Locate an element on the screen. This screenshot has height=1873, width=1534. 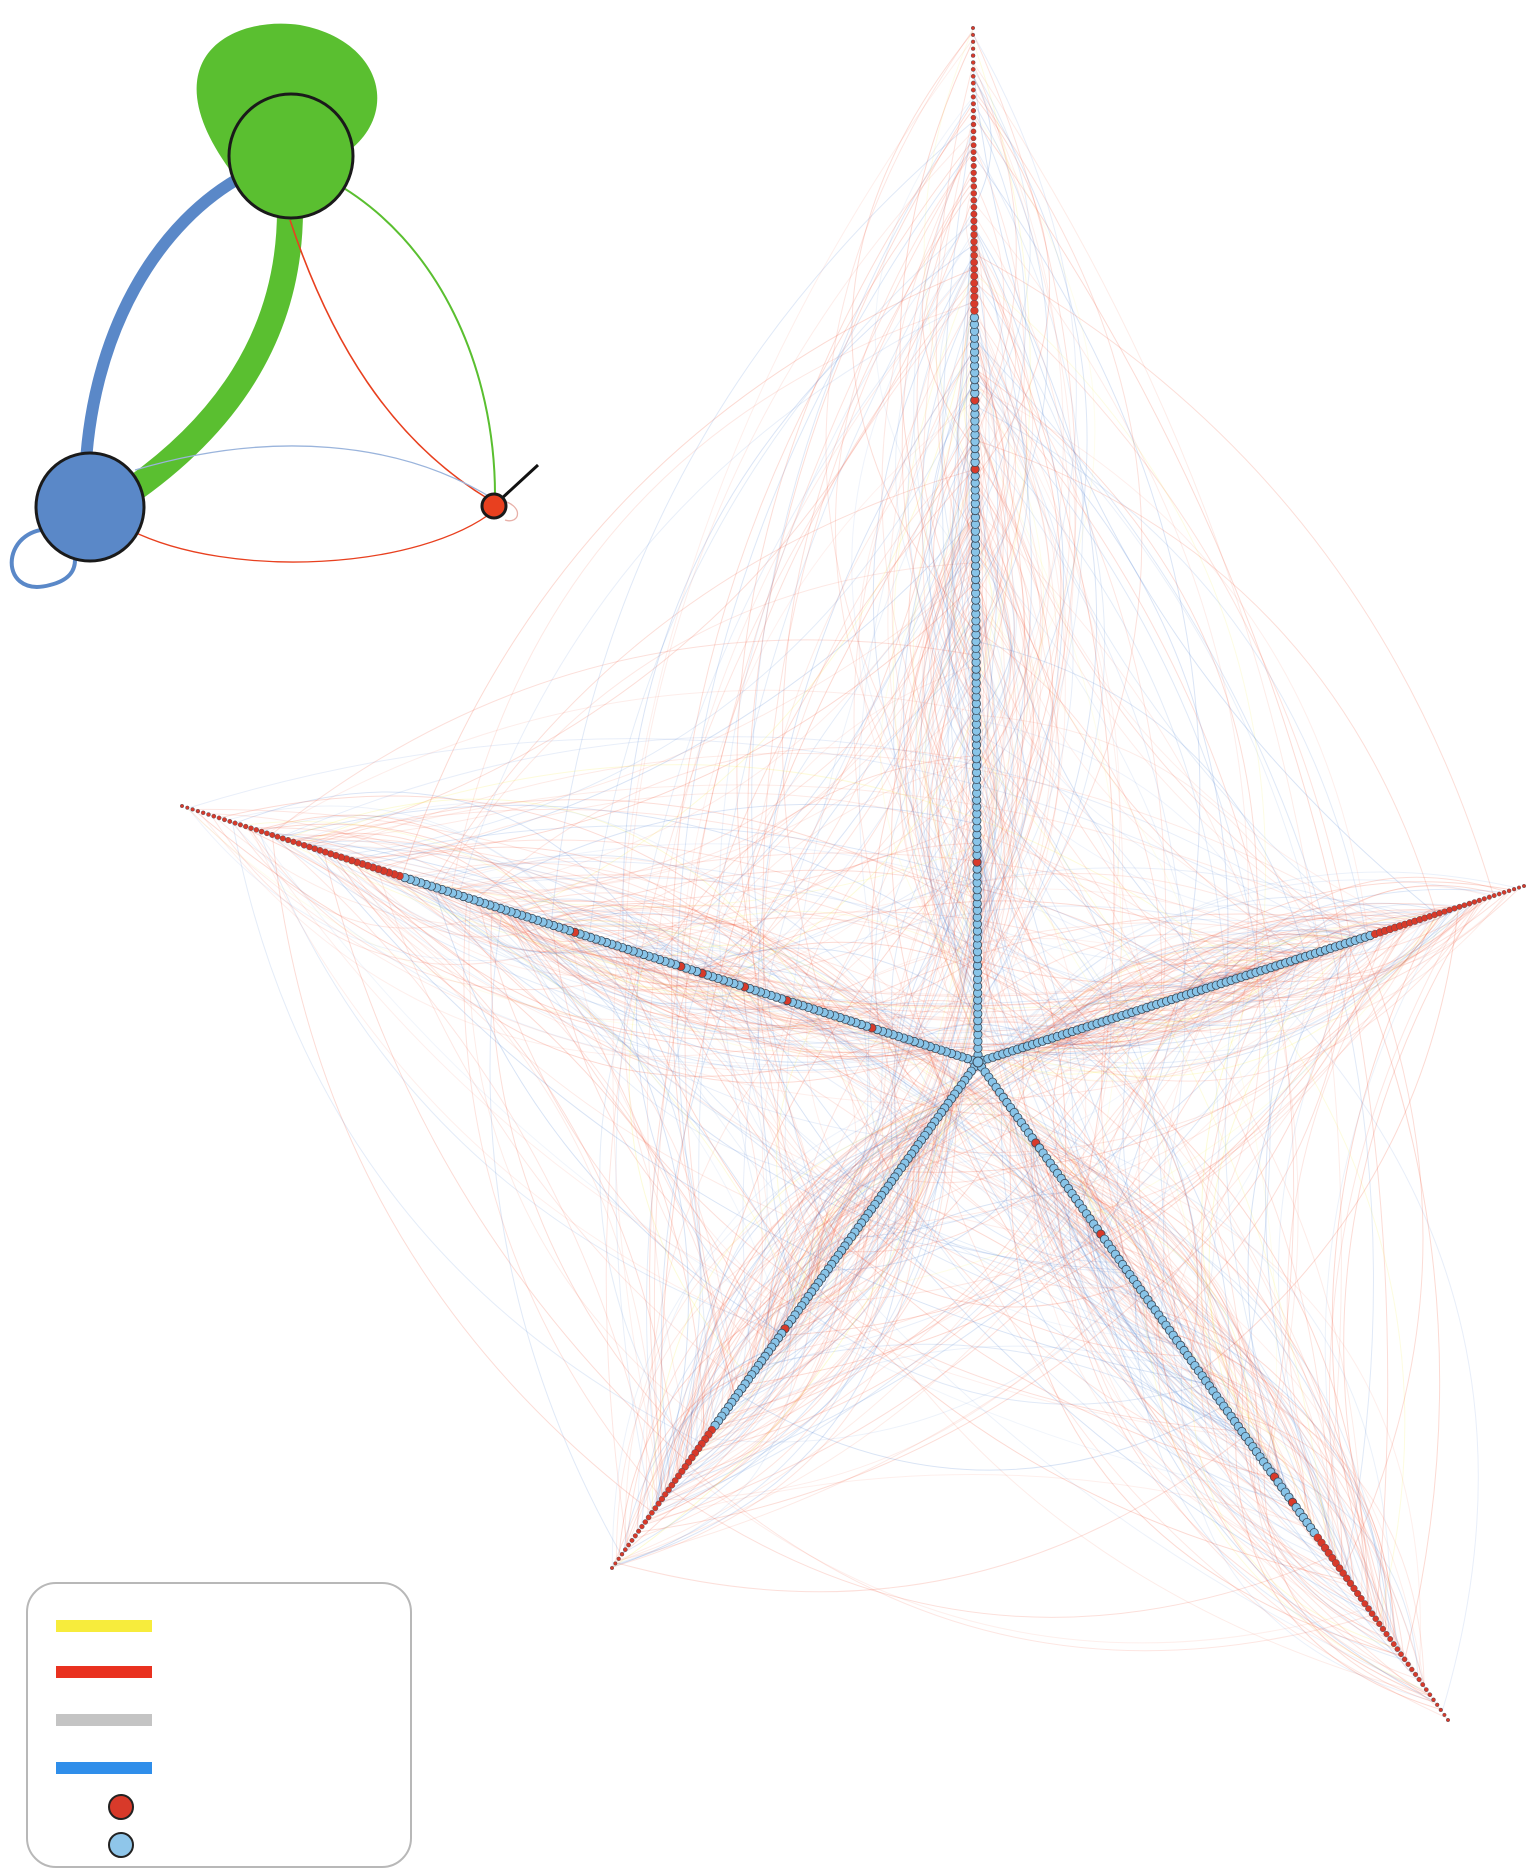
blue-green-edge is located at coordinates (163, 325).